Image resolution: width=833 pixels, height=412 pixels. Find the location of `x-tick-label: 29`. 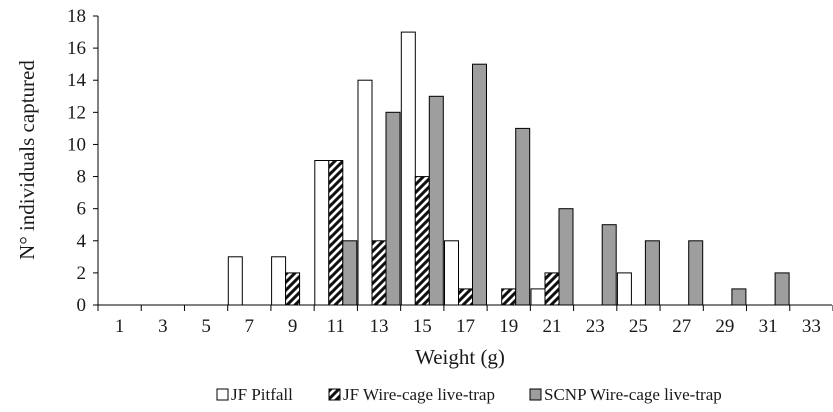

x-tick-label: 29 is located at coordinates (724, 326).